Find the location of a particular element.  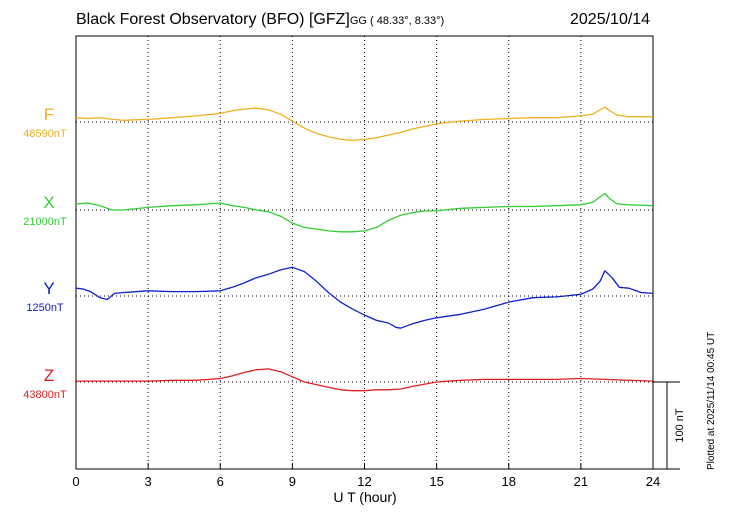

series-baseline-z: 43800nT is located at coordinates (45, 395).